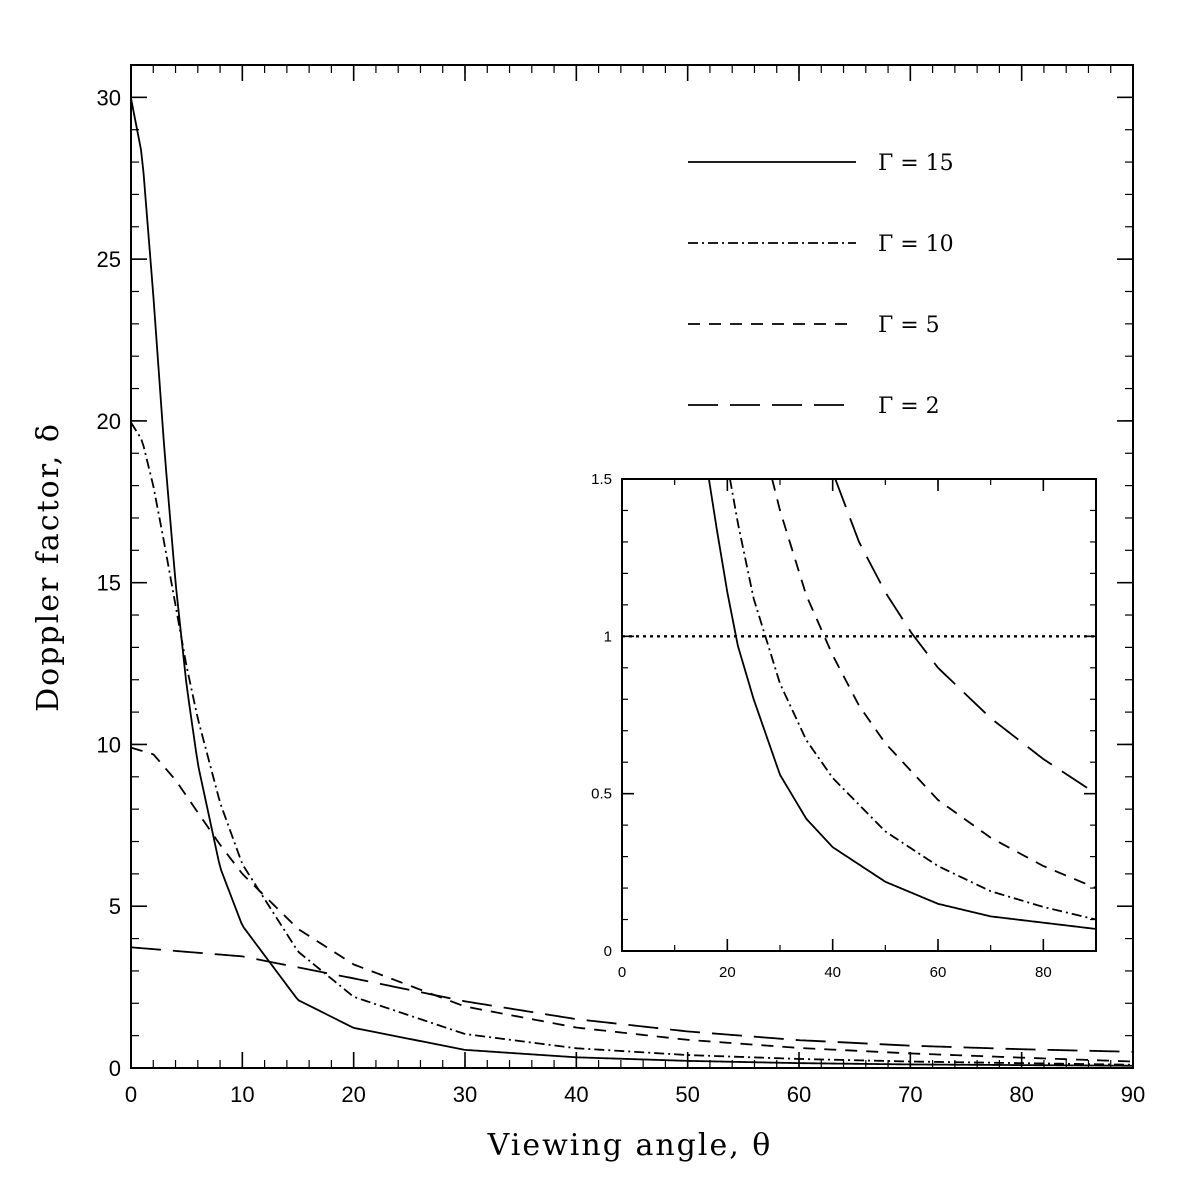 This screenshot has width=1196, height=1196. I want to click on x-tick-label: 90, so click(1133, 1094).